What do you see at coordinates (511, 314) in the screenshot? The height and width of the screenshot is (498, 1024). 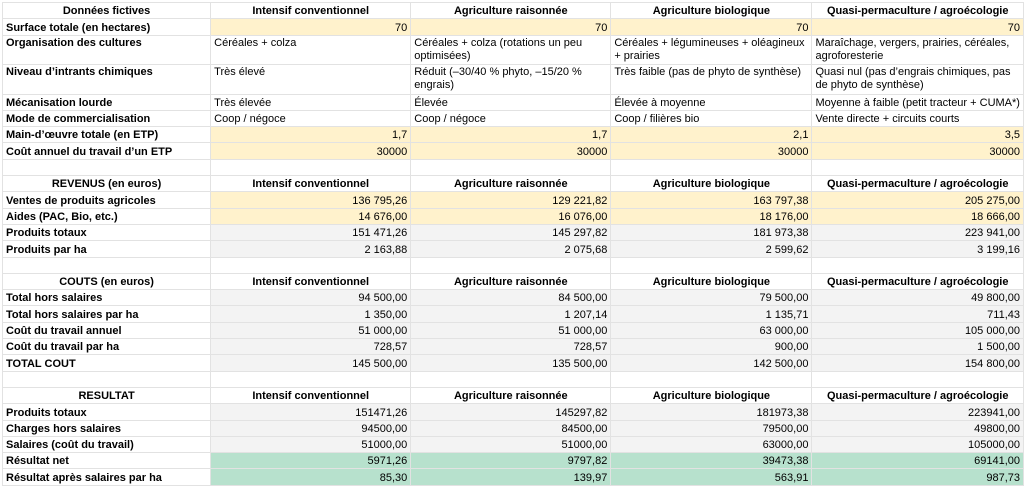 I see `value-cell: 1 207,14` at bounding box center [511, 314].